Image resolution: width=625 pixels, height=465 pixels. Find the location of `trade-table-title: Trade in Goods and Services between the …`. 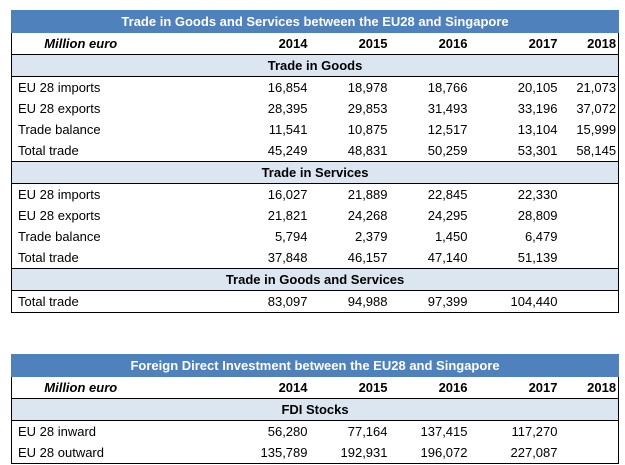

trade-table-title: Trade in Goods and Services between the … is located at coordinates (315, 21).